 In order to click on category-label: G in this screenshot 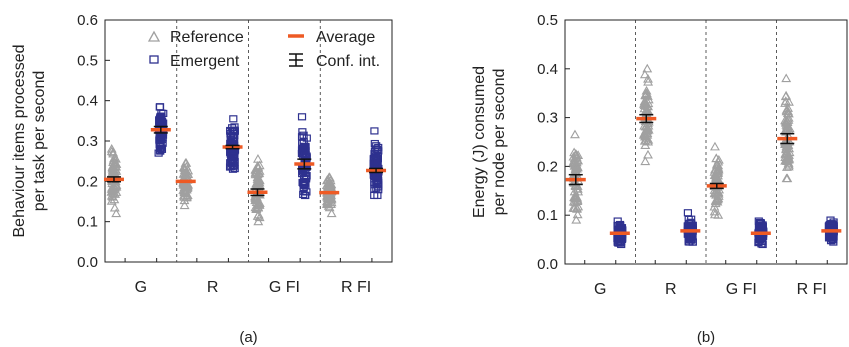, I will do `click(141, 287)`.